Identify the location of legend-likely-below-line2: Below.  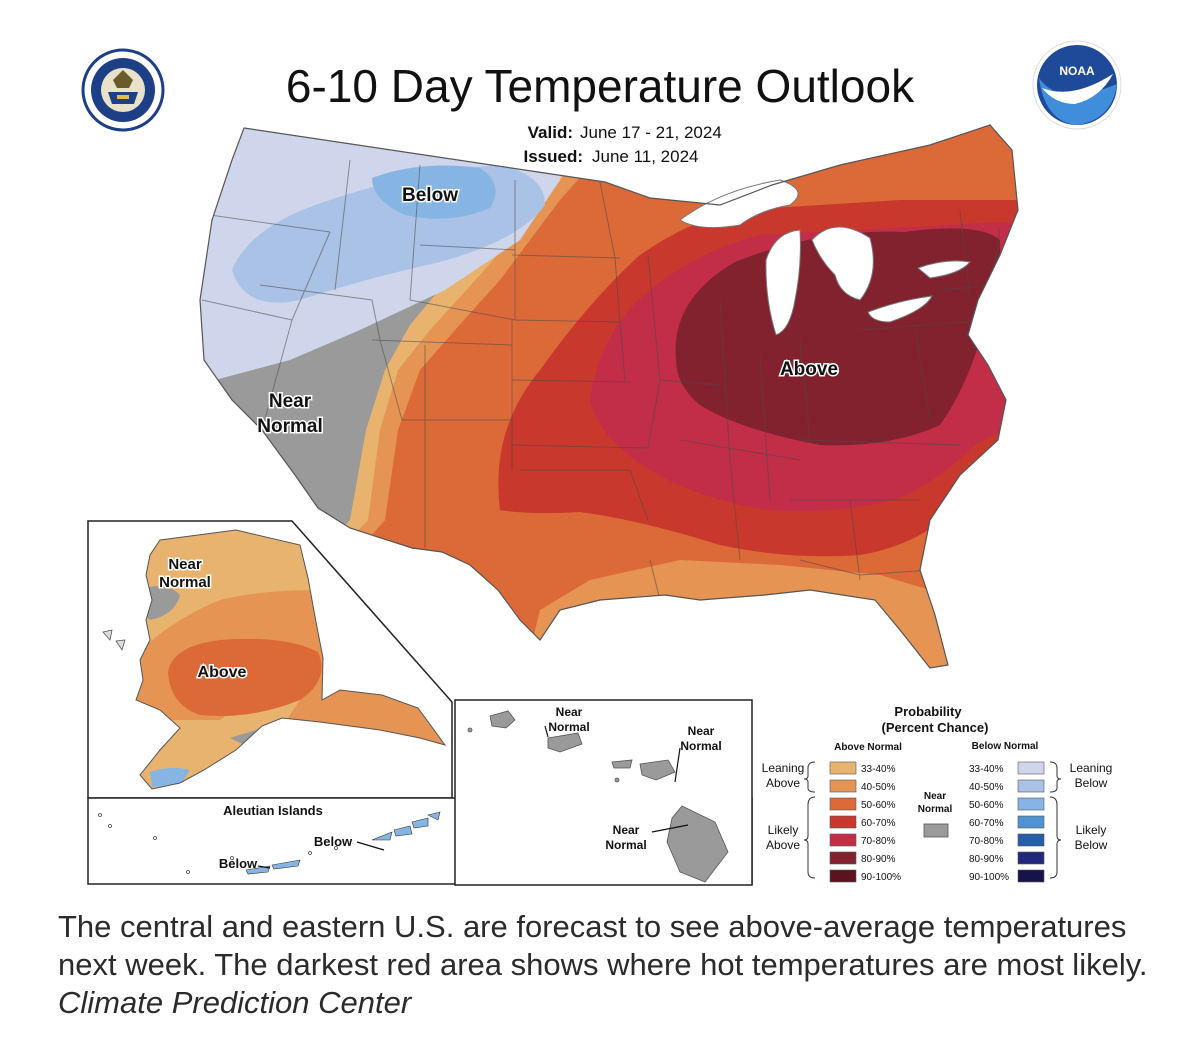
(1091, 845).